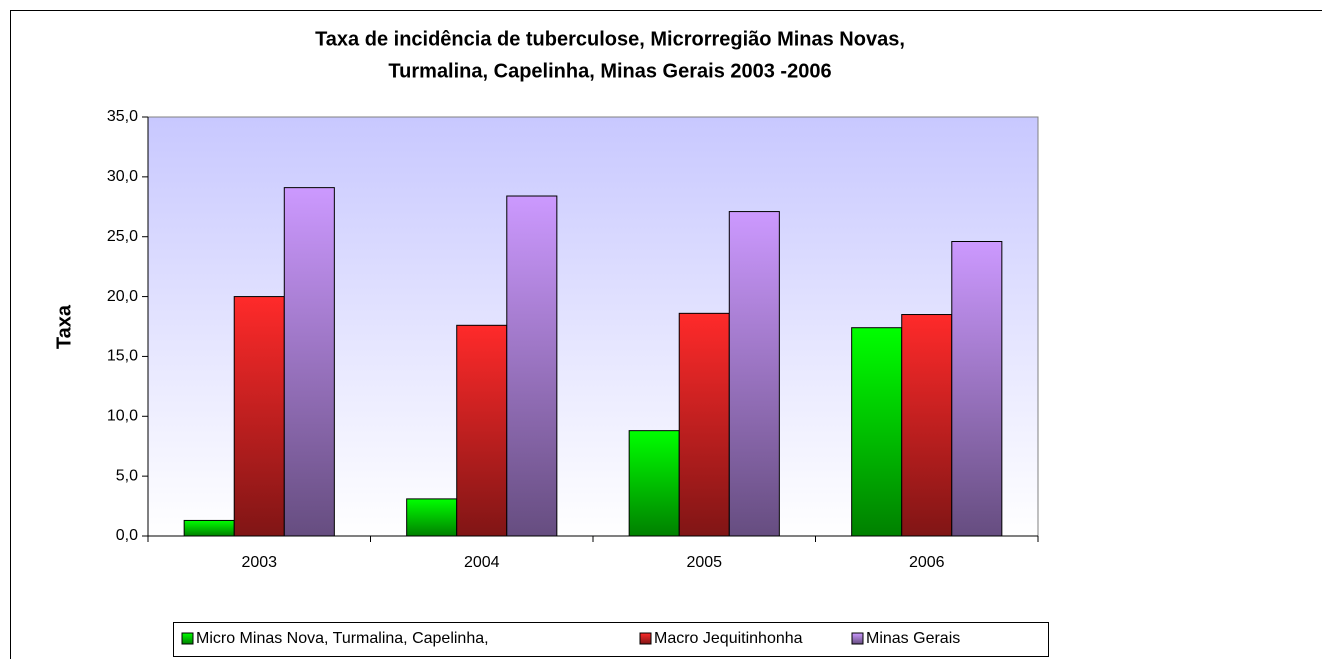 Image resolution: width=1322 pixels, height=659 pixels. I want to click on legend-label: Macro Jequitinhonha, so click(728, 638).